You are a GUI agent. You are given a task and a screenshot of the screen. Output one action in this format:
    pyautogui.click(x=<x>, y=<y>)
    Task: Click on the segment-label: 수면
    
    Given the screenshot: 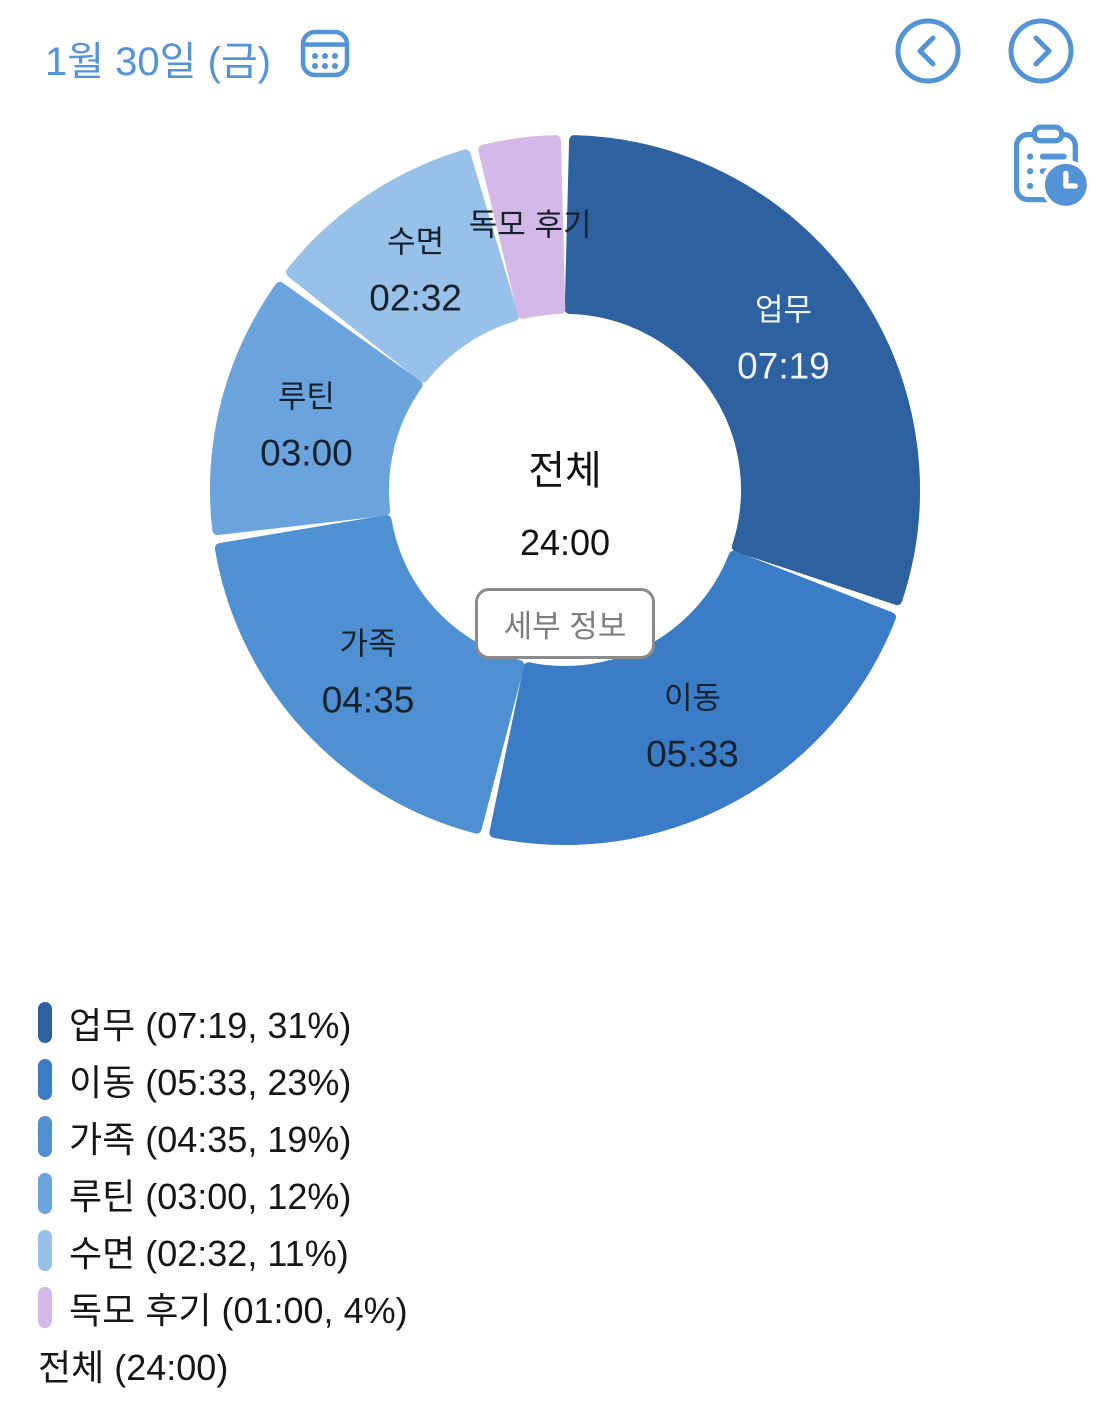 What is the action you would take?
    pyautogui.click(x=415, y=242)
    